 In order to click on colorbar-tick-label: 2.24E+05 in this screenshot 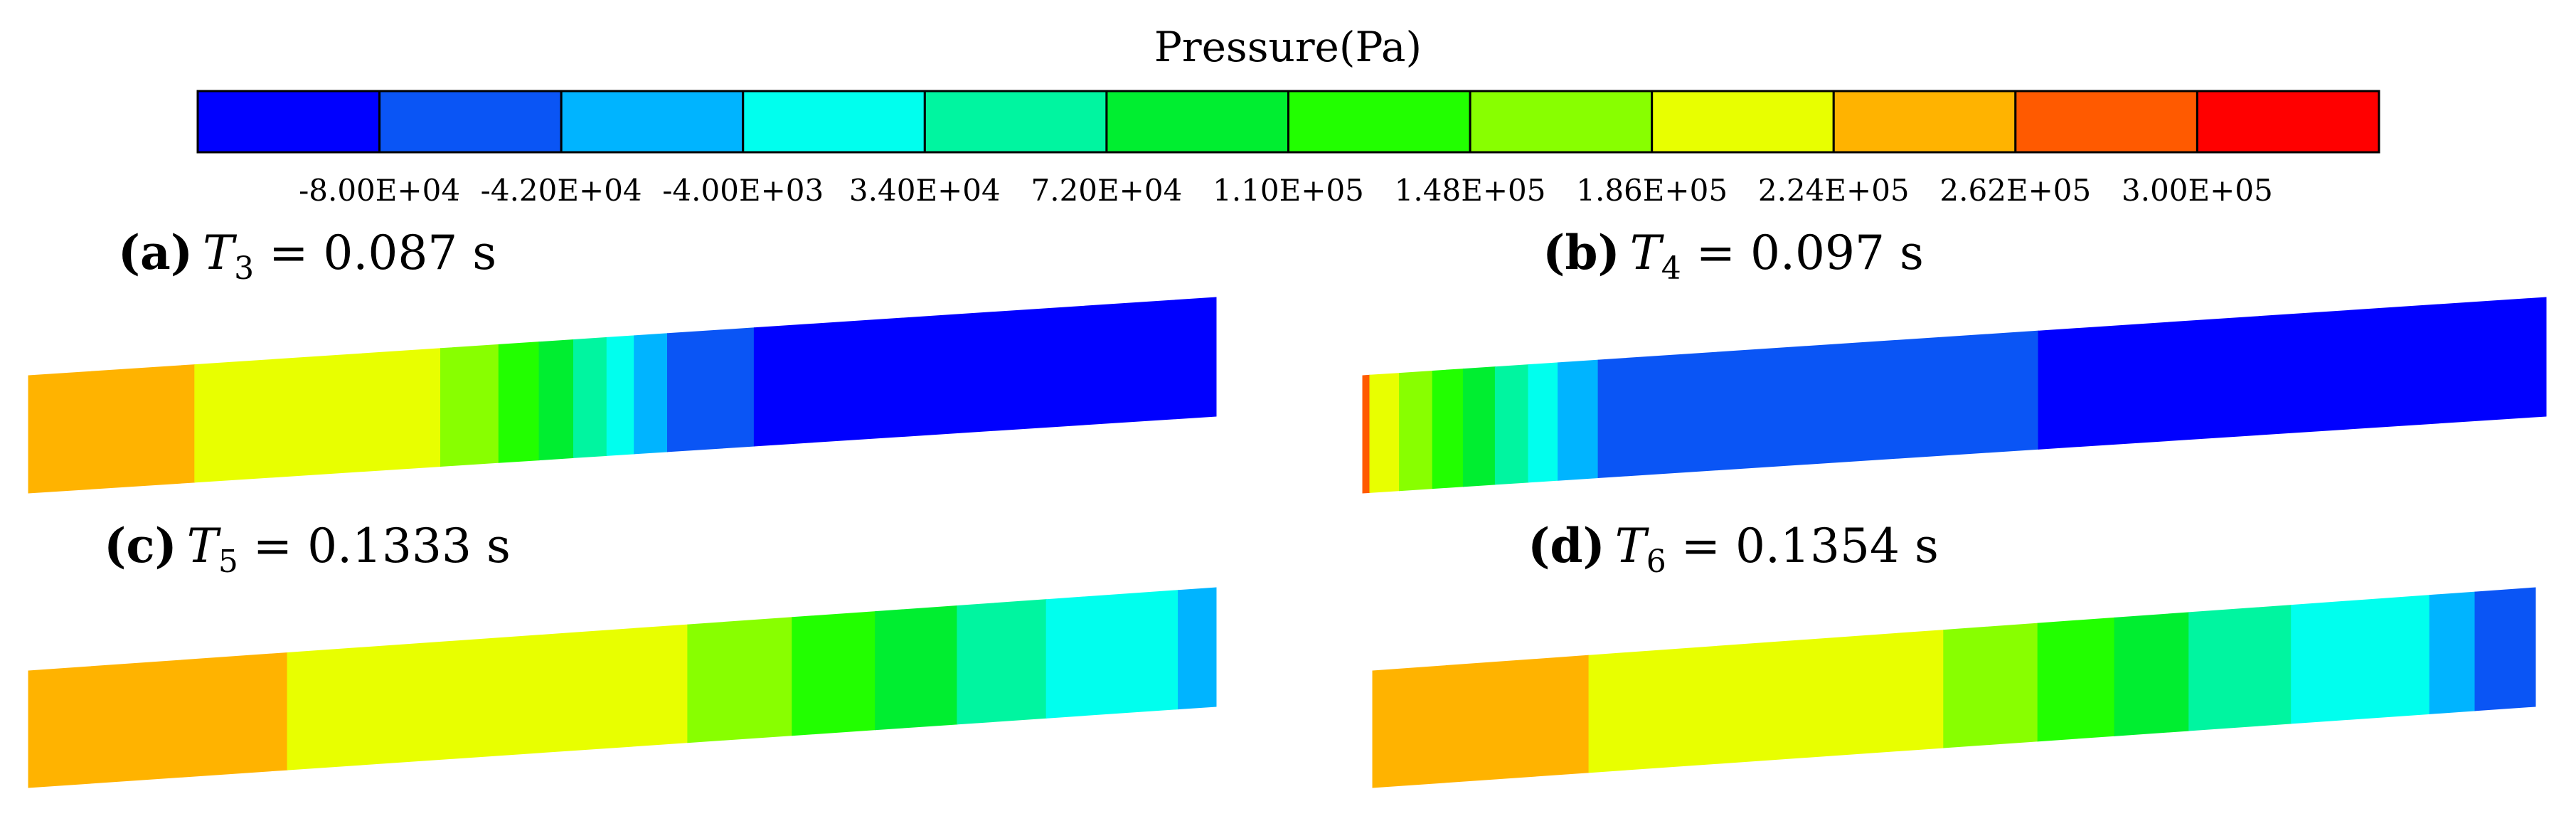, I will do `click(1834, 190)`.